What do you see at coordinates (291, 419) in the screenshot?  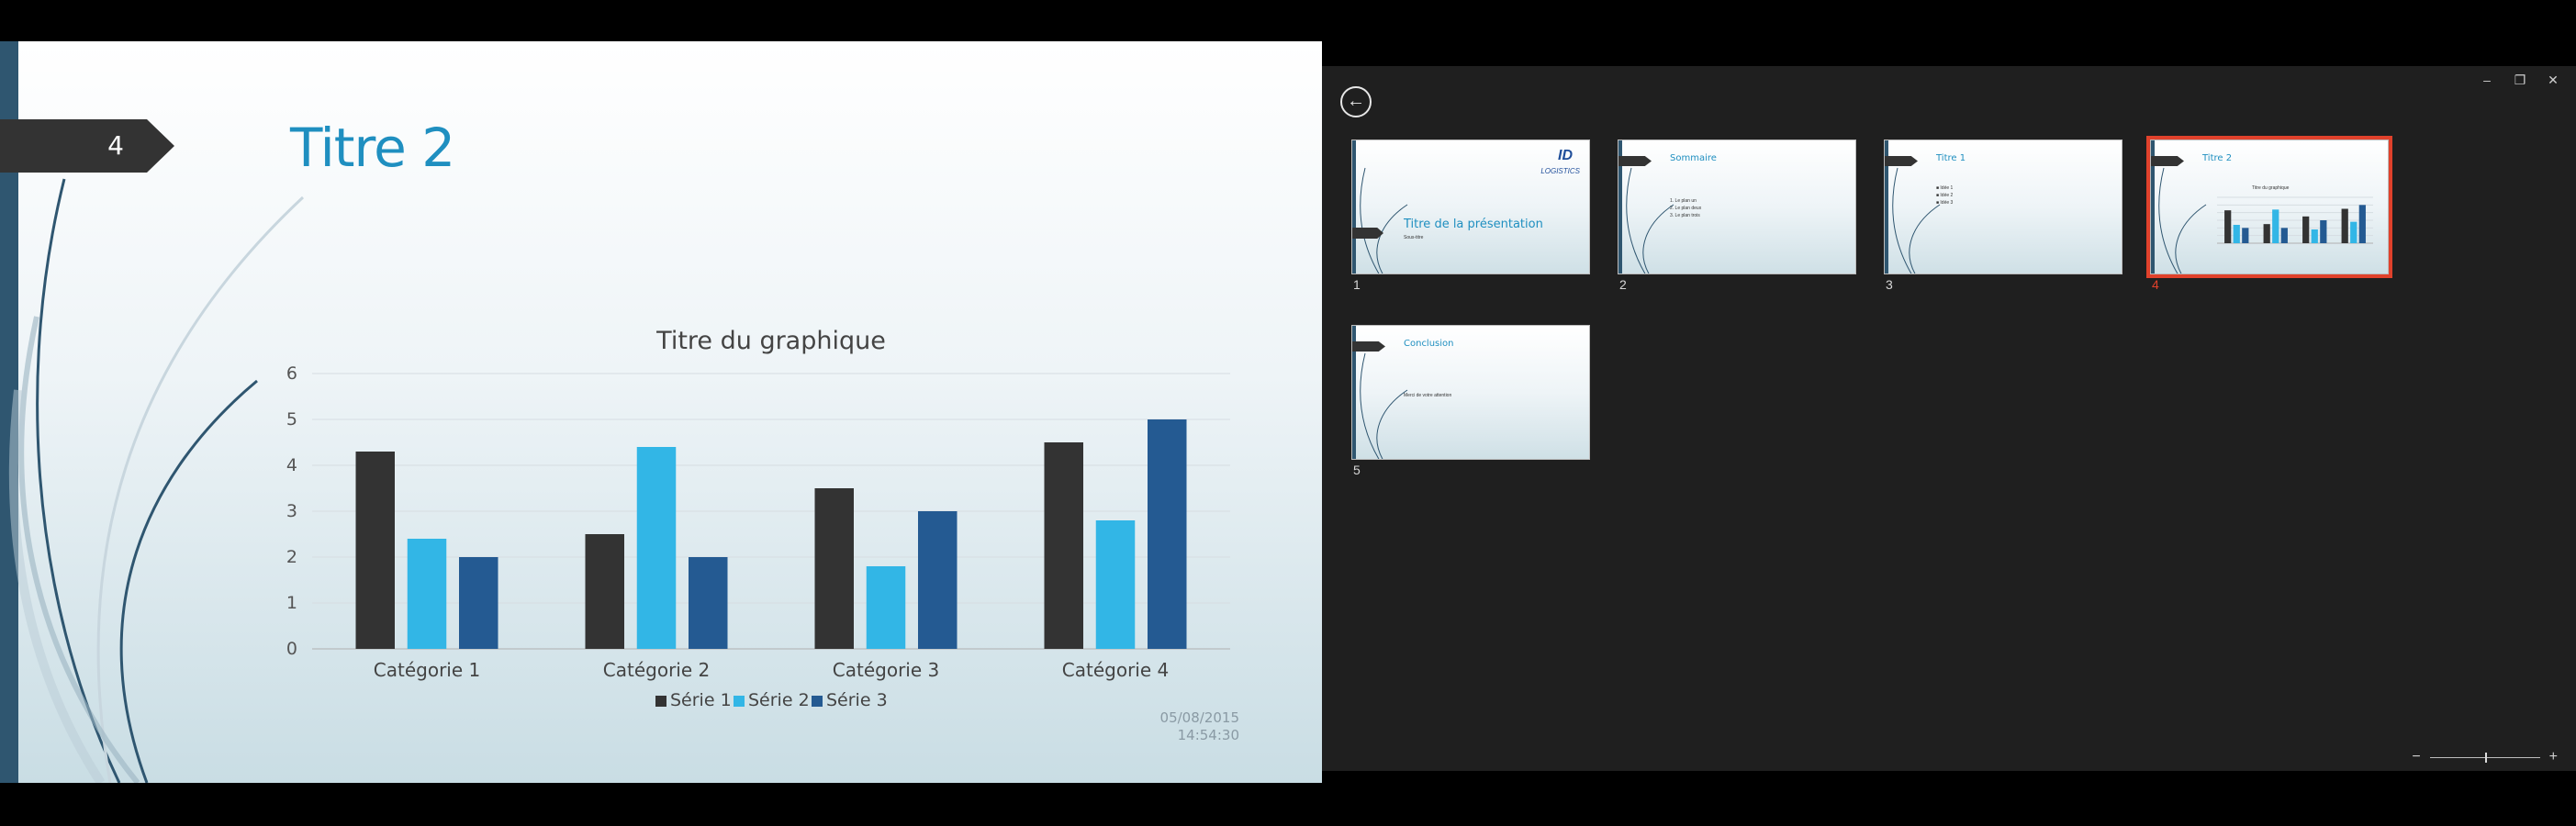 I see `y-tick-label: 5` at bounding box center [291, 419].